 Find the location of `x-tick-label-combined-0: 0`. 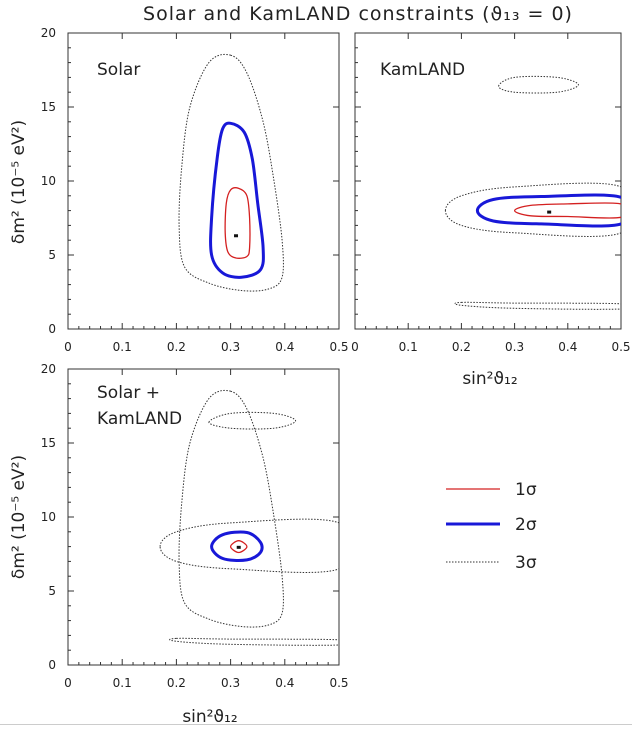

x-tick-label-combined-0: 0 is located at coordinates (68, 683).